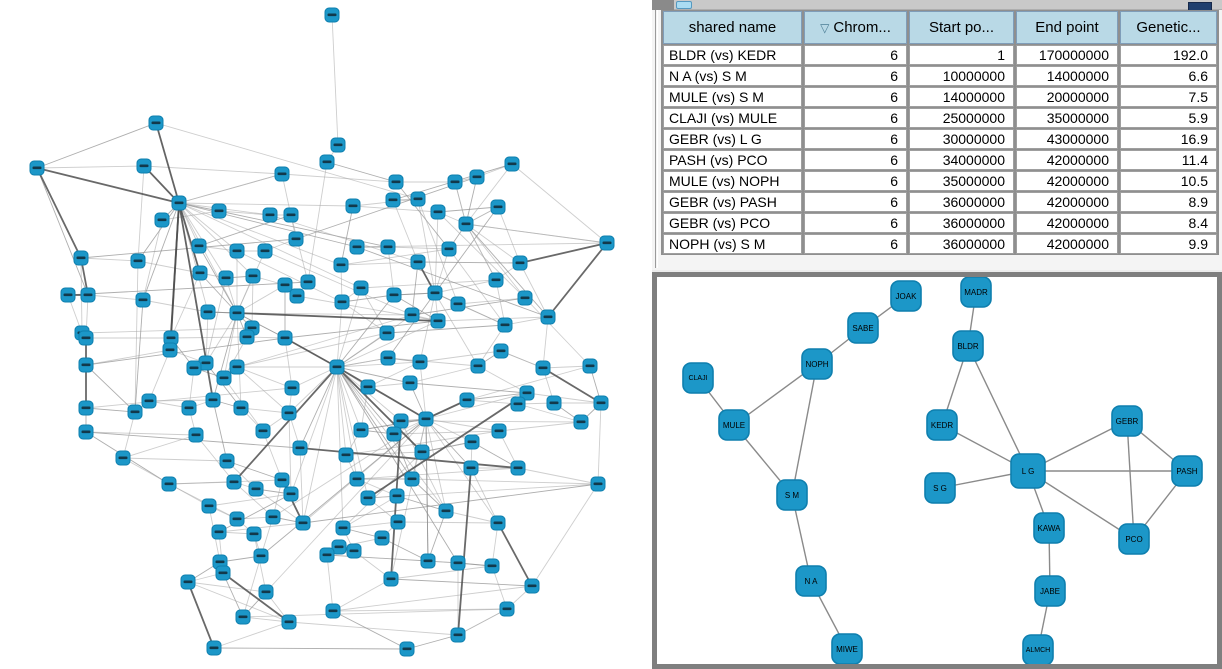  Describe the element at coordinates (1168, 76) in the screenshot. I see `table-cell: 6.6` at that location.